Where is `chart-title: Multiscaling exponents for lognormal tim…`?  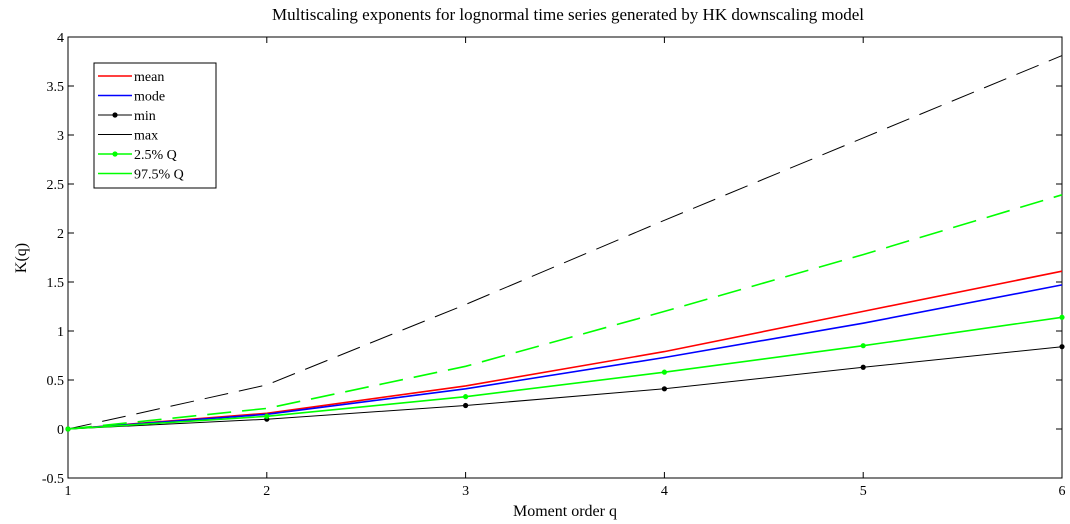
chart-title: Multiscaling exponents for lognormal tim… is located at coordinates (568, 14).